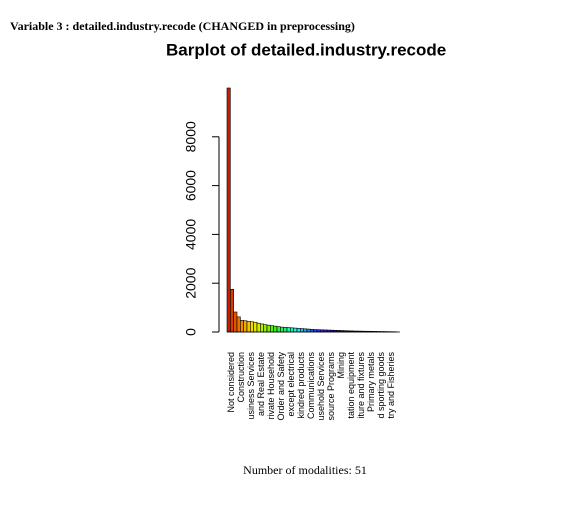 The image size is (580, 511). Describe the element at coordinates (231, 382) in the screenshot. I see `x-tick-label: Not considered` at that location.